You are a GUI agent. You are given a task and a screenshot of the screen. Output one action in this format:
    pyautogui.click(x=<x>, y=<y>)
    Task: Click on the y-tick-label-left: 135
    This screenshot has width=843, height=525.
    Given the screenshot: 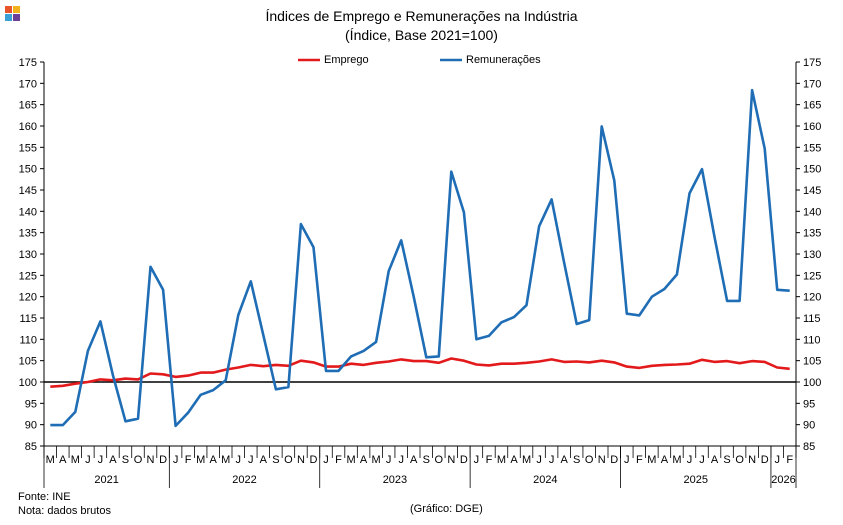 What is the action you would take?
    pyautogui.click(x=28, y=234)
    